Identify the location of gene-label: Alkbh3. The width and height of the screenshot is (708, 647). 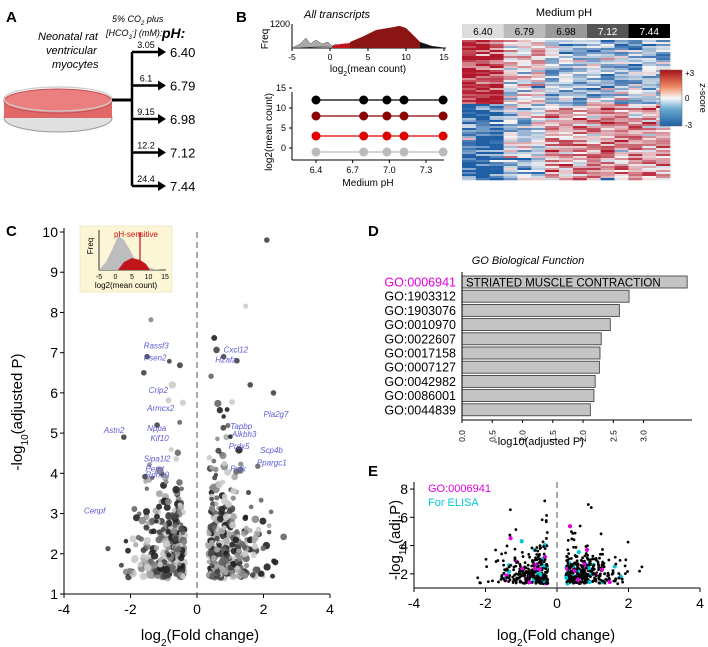
(244, 434).